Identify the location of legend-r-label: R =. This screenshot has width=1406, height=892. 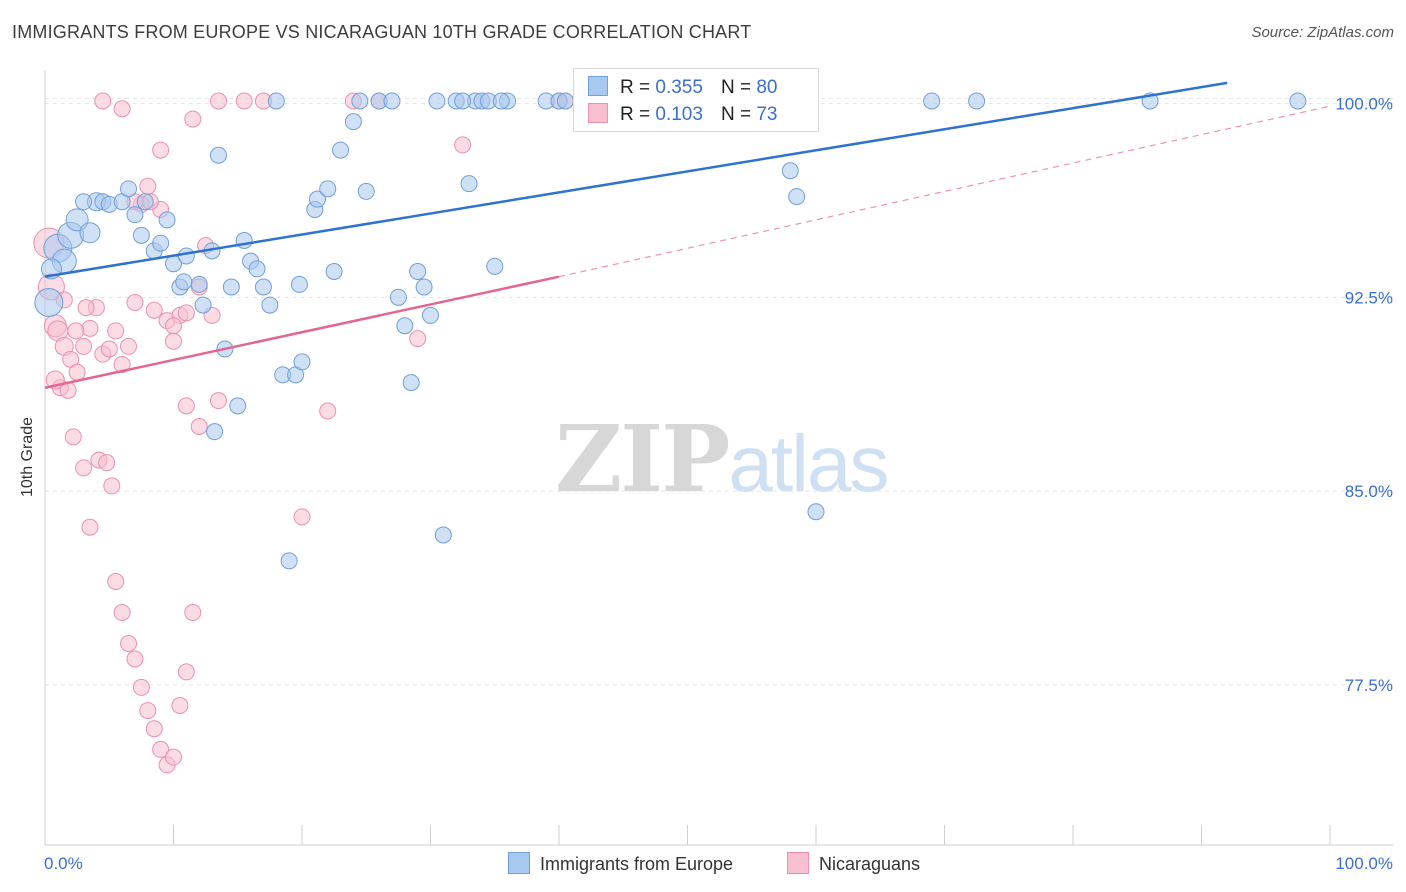
(635, 114).